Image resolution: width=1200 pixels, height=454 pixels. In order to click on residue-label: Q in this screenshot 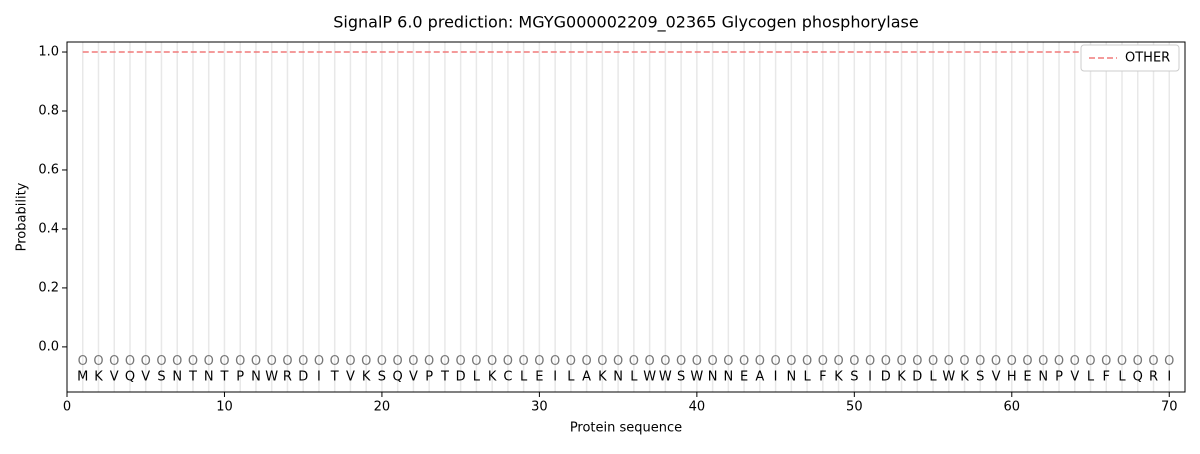, I will do `click(398, 377)`.